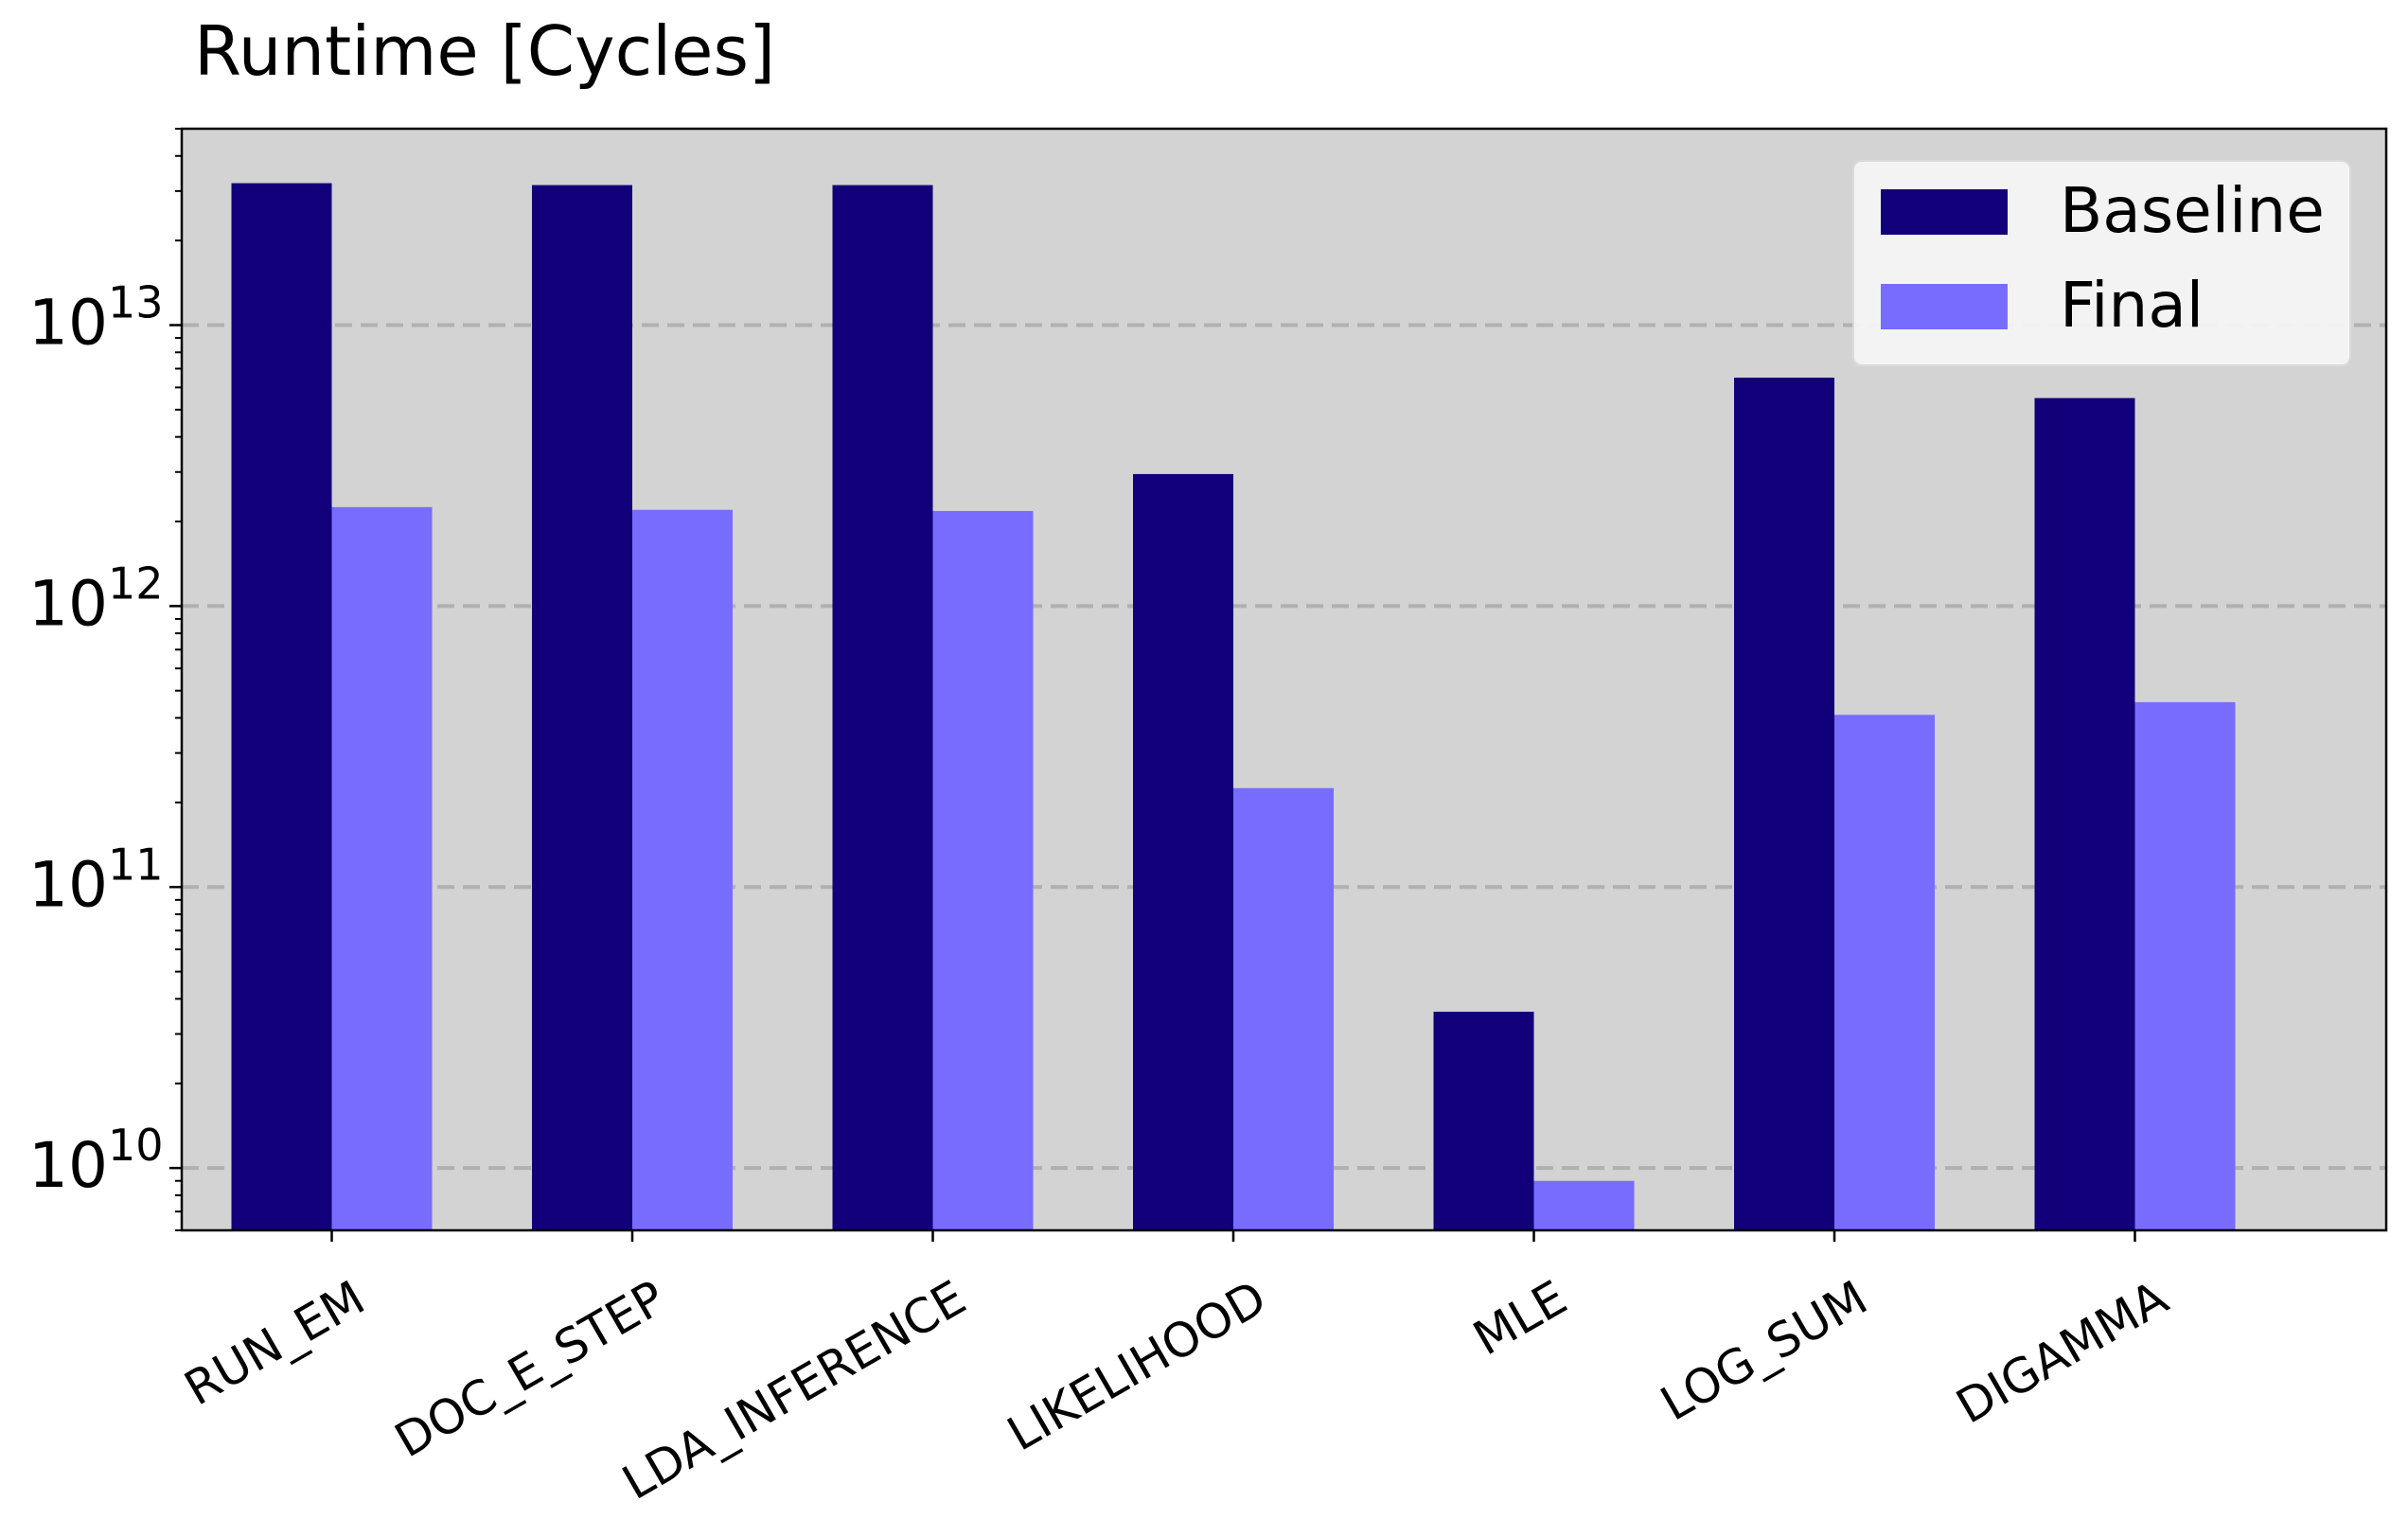 Image resolution: width=2408 pixels, height=1519 pixels. I want to click on chart-title: Runtime [Cycles], so click(485, 51).